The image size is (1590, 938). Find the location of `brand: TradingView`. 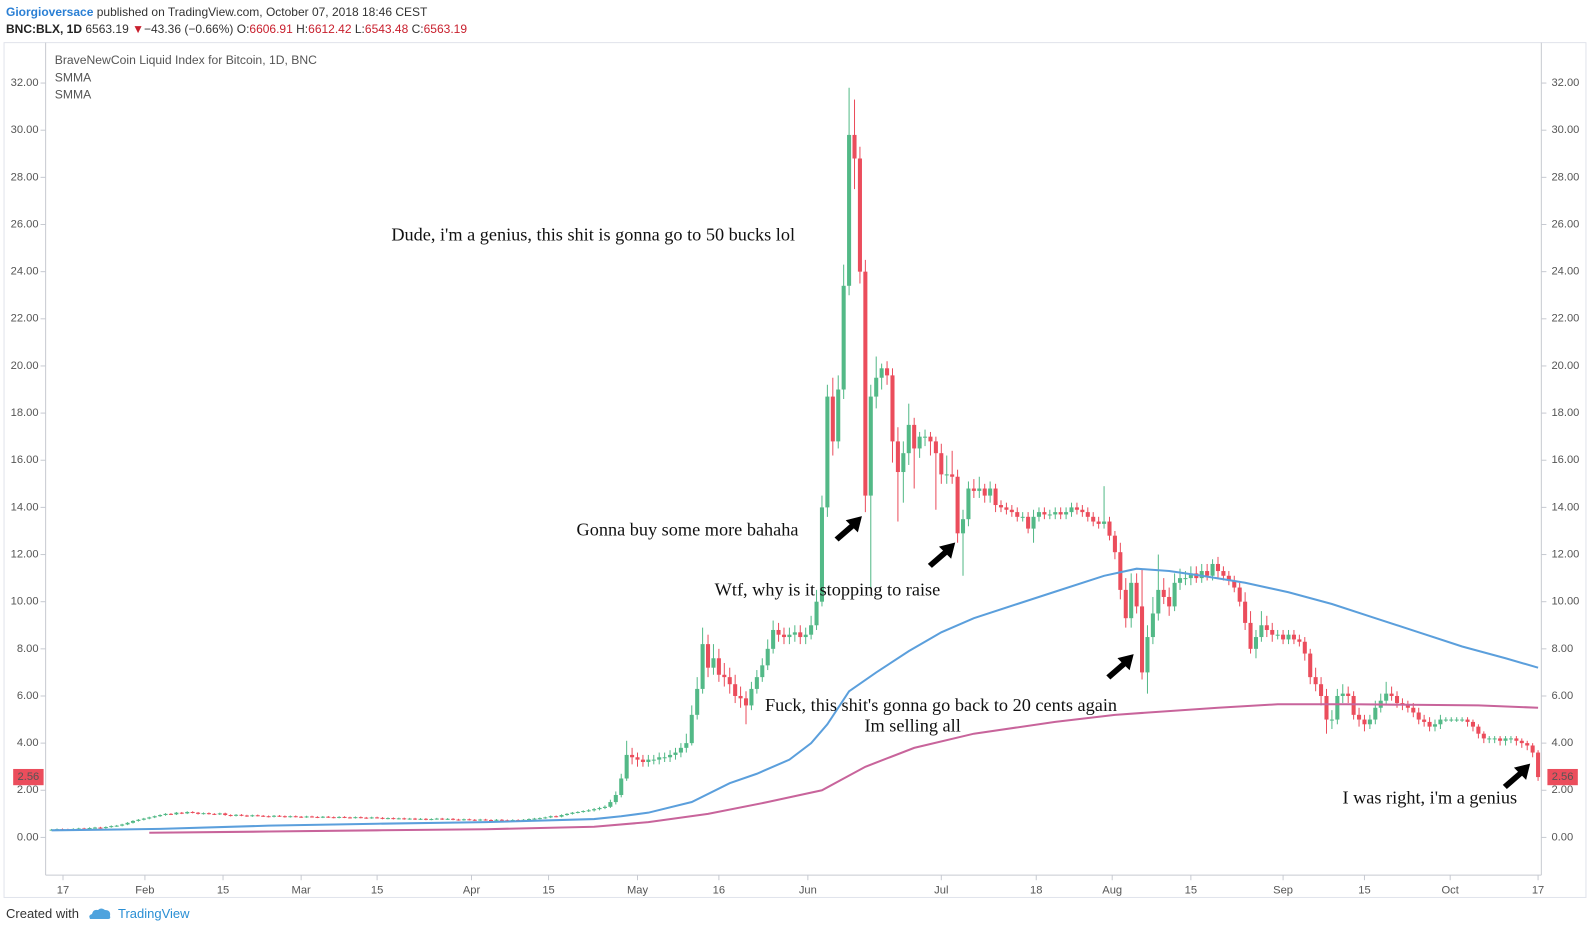

brand: TradingView is located at coordinates (154, 913).